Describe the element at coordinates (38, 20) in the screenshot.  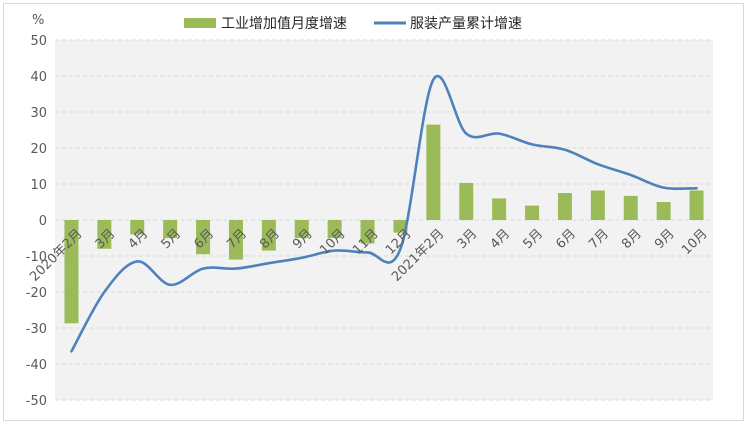
I see `y-unit-label: %` at that location.